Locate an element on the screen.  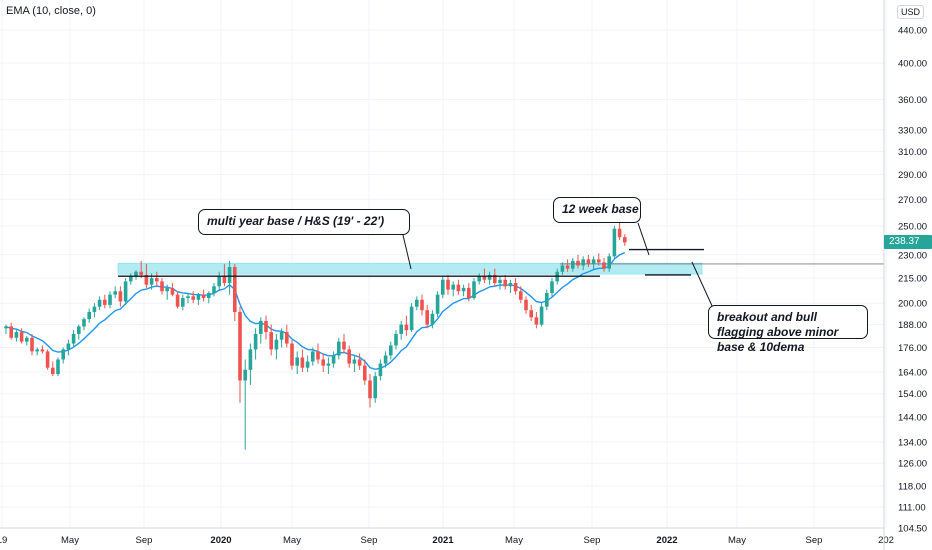
y-tick-label: 144.00 is located at coordinates (912, 417).